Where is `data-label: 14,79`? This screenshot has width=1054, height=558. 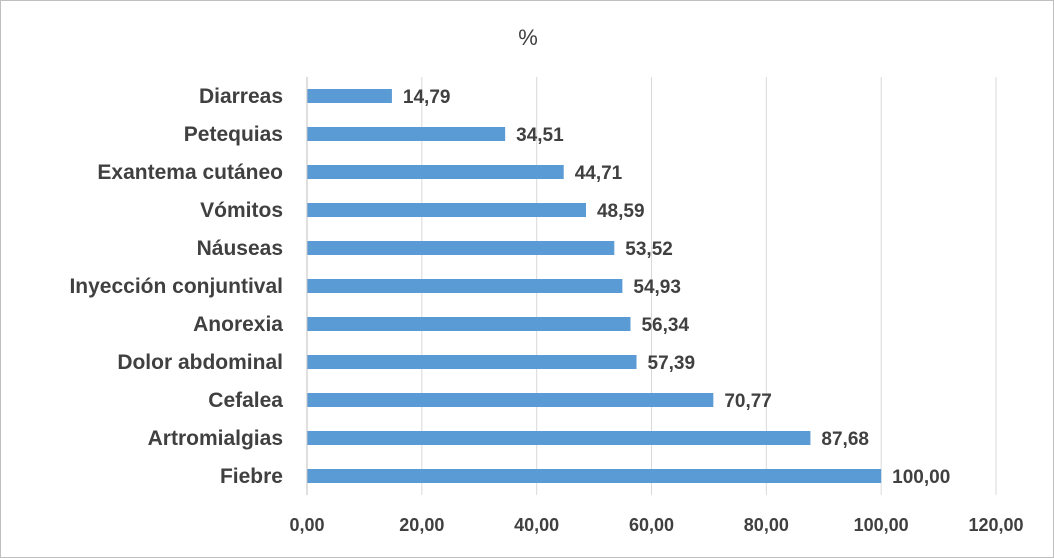 data-label: 14,79 is located at coordinates (427, 97).